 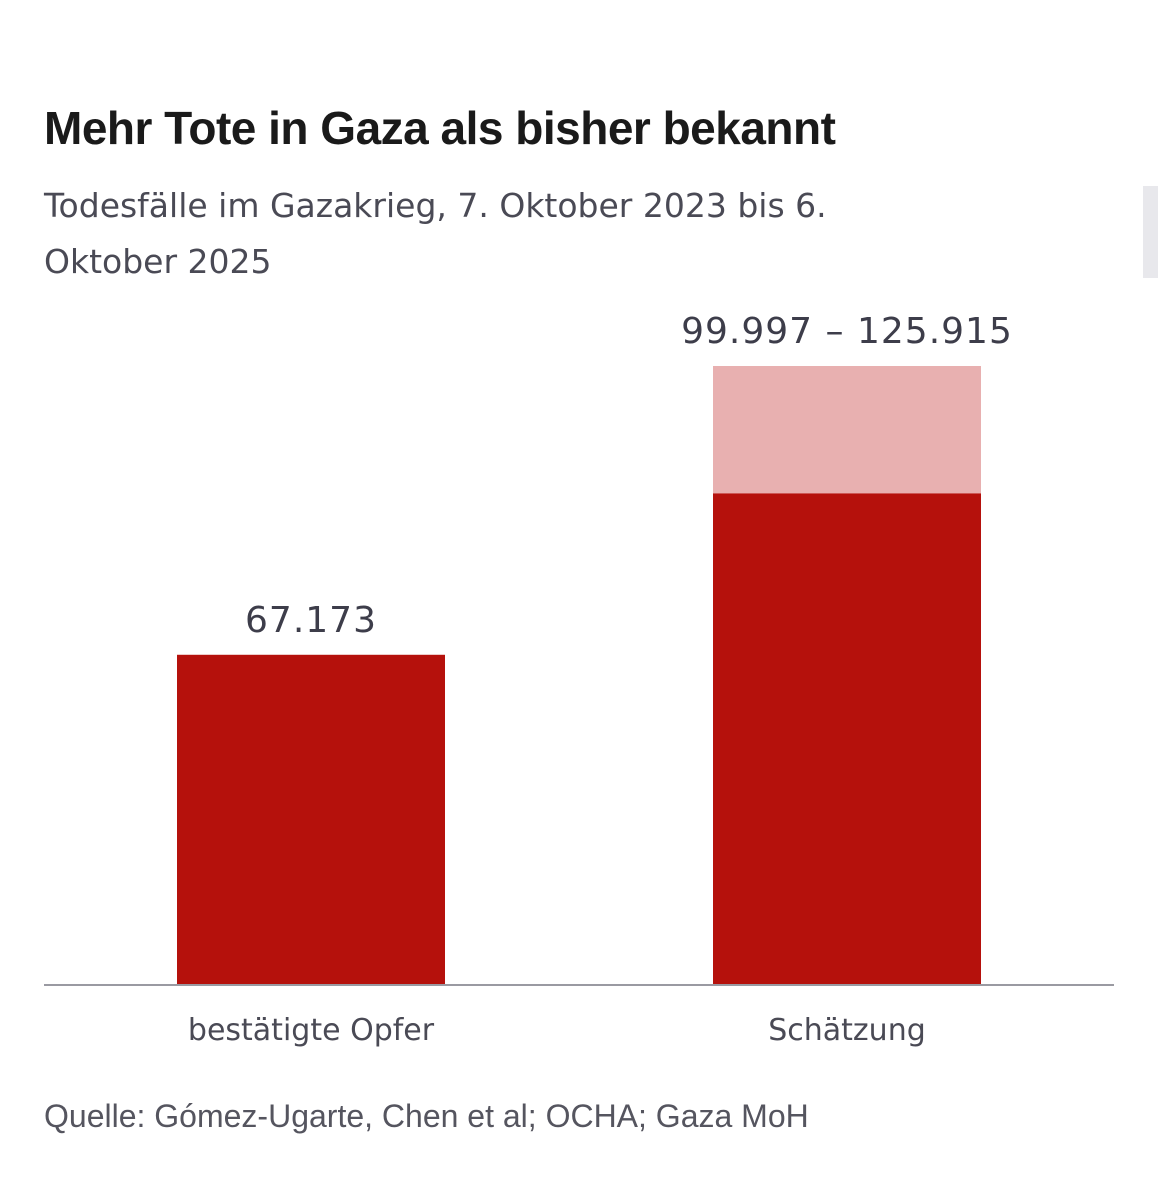 I want to click on bar-estimate-low, so click(x=847, y=739).